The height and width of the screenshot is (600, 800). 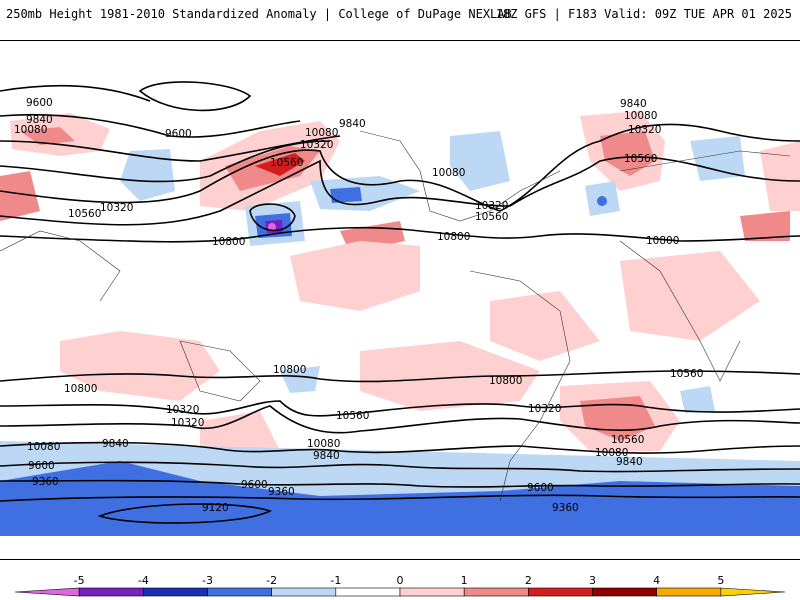 What do you see at coordinates (215, 508) in the screenshot?
I see `contour-label: 9120` at bounding box center [215, 508].